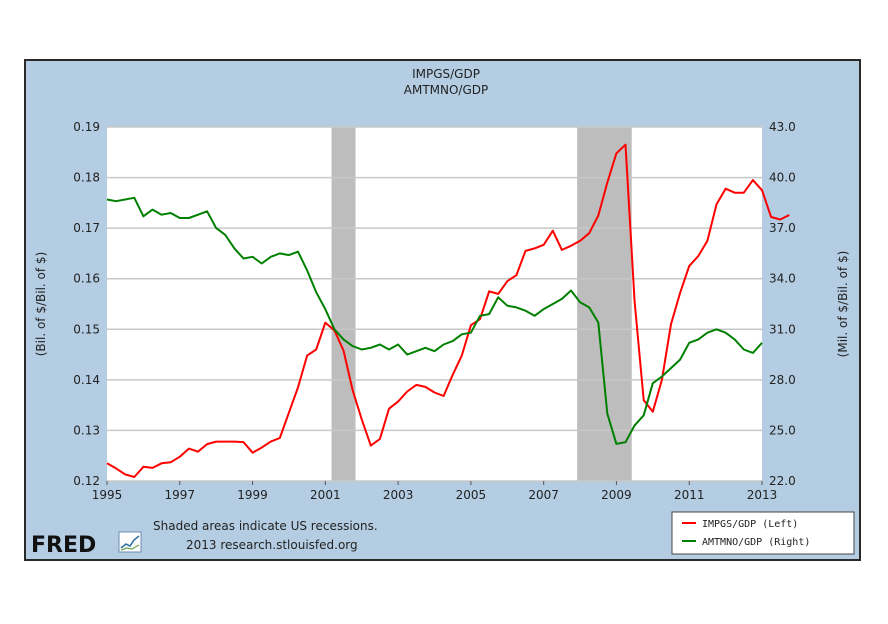 This screenshot has height=624, width=888. I want to click on left-tick-label: 0.14, so click(86, 380).